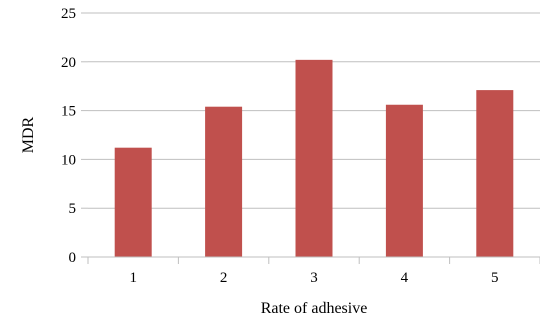  What do you see at coordinates (495, 278) in the screenshot?
I see `x-tick-label: 5` at bounding box center [495, 278].